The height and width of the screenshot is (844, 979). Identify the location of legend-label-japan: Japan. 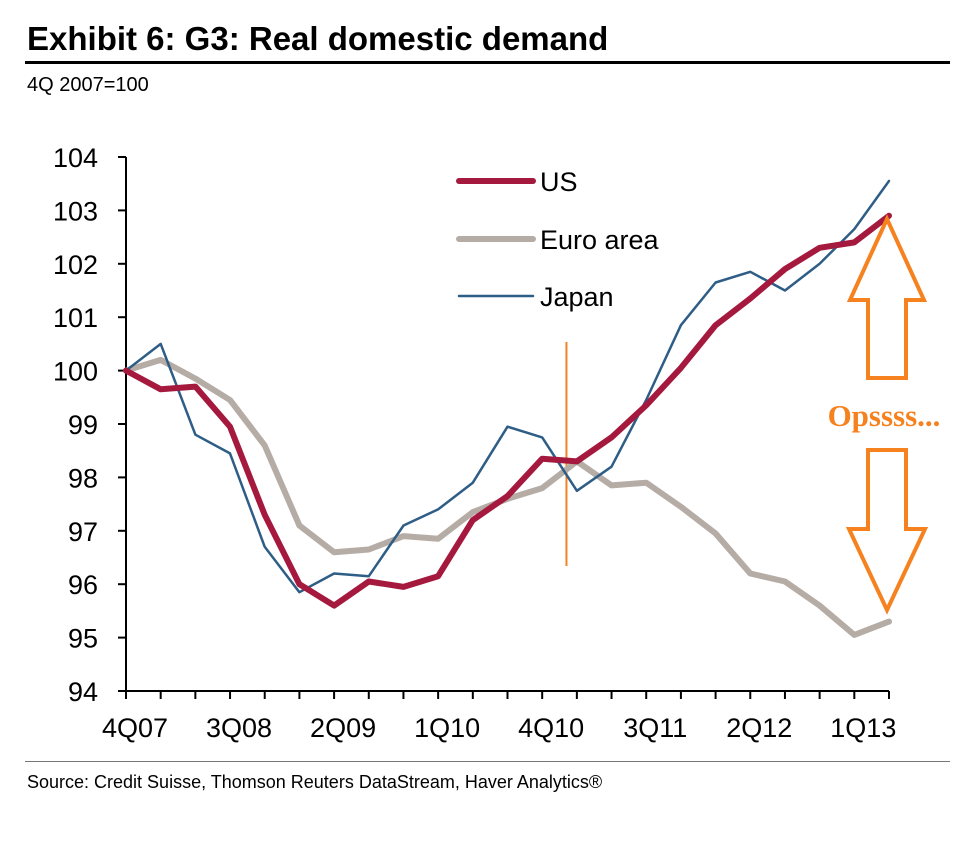
(577, 297).